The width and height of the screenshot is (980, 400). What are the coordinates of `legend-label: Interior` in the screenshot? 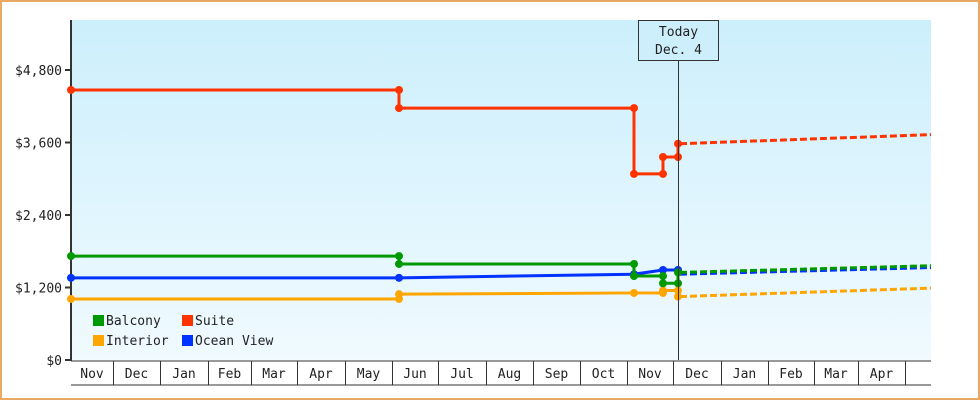 It's located at (137, 341).